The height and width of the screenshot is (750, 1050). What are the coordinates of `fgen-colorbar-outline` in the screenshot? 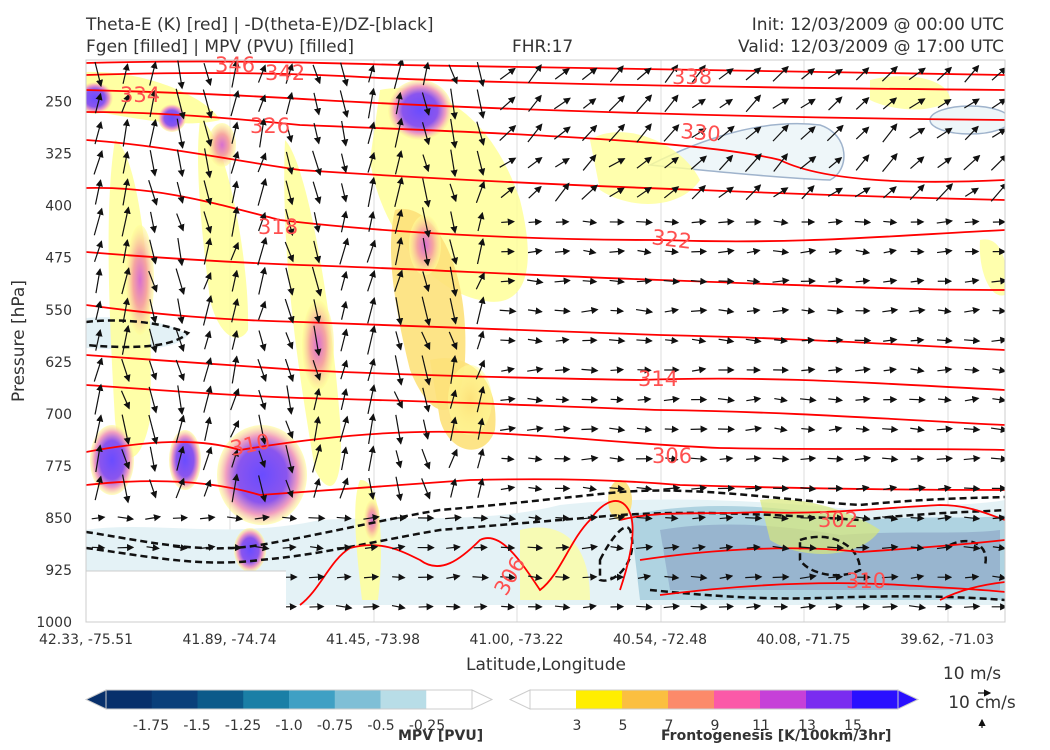 It's located at (714, 699).